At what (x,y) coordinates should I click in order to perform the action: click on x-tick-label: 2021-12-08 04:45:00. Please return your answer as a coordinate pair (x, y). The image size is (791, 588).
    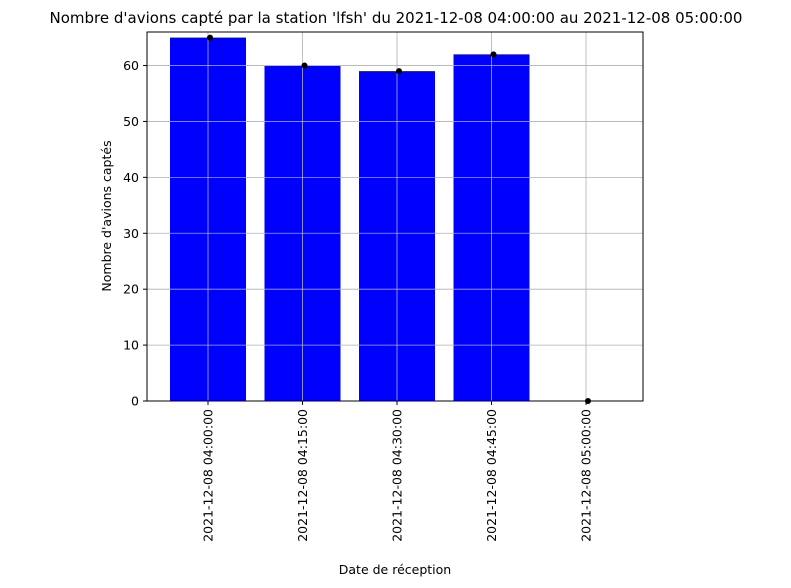
    Looking at the image, I should click on (491, 475).